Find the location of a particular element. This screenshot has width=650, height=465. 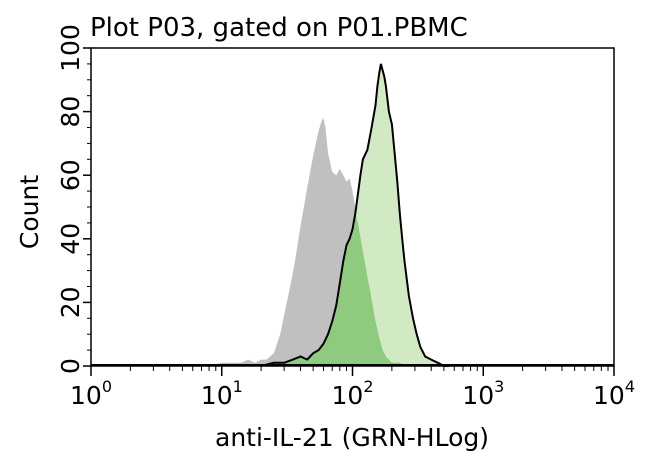

y-axis: 0 20 40 60 80 100 is located at coordinates (73, 199).